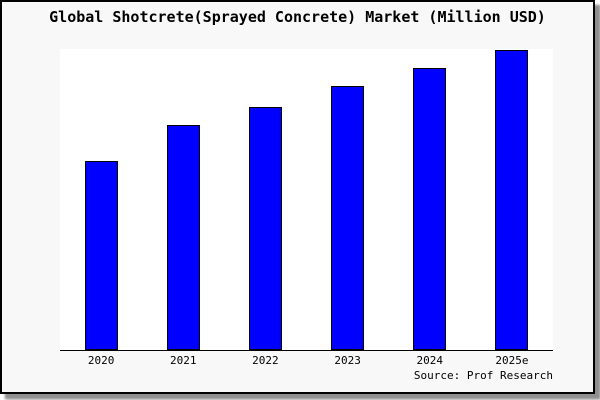  What do you see at coordinates (265, 360) in the screenshot?
I see `x-tick-label-2022: 2022` at bounding box center [265, 360].